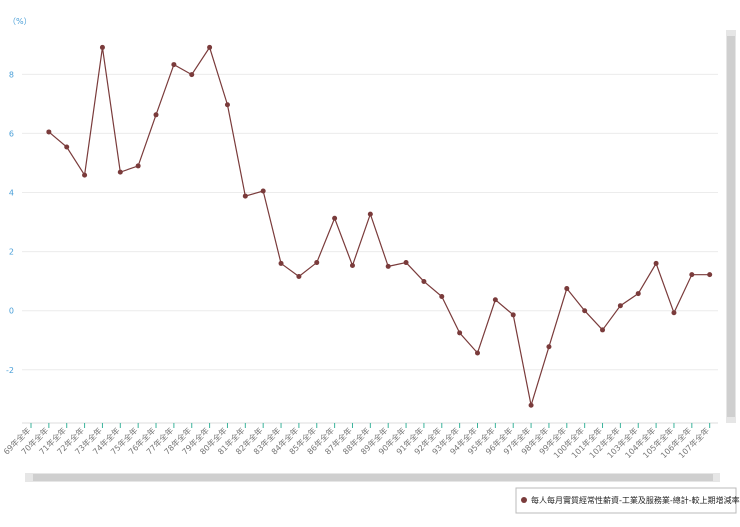 The width and height of the screenshot is (740, 527). I want to click on y-unit: （%）, so click(20, 21).